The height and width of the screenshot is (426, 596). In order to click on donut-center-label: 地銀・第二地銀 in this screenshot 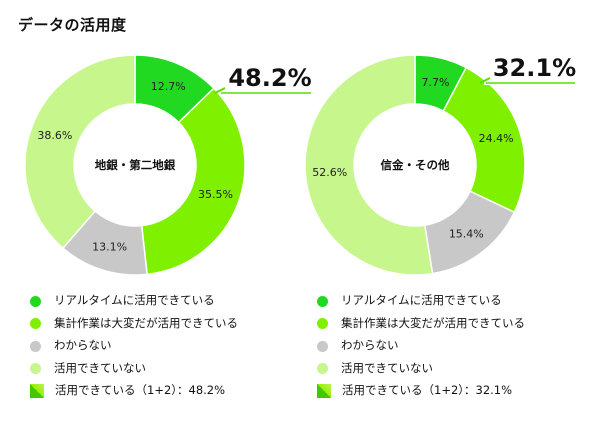, I will do `click(135, 165)`.